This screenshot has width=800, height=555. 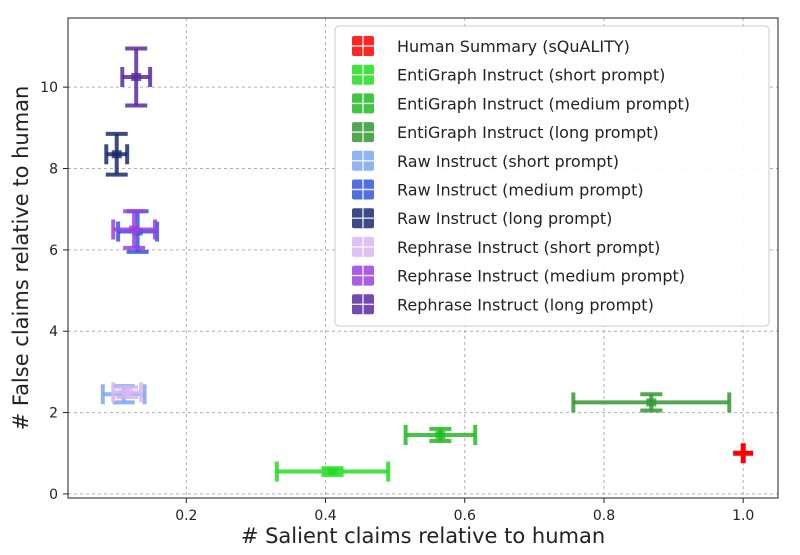 What do you see at coordinates (423, 536) in the screenshot?
I see `x-axis-label: # Salient claims relative to human` at bounding box center [423, 536].